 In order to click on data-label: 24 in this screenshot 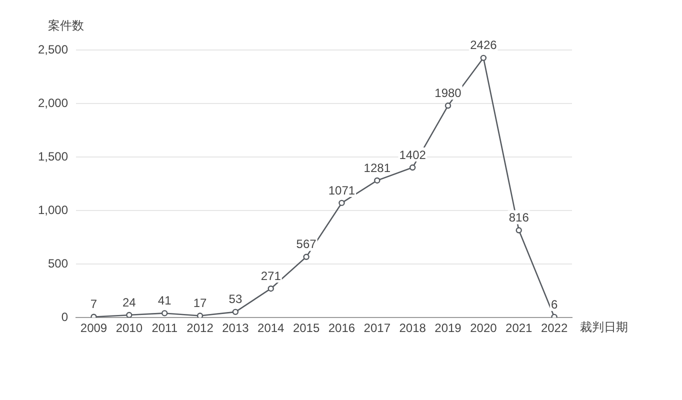, I will do `click(129, 302)`.